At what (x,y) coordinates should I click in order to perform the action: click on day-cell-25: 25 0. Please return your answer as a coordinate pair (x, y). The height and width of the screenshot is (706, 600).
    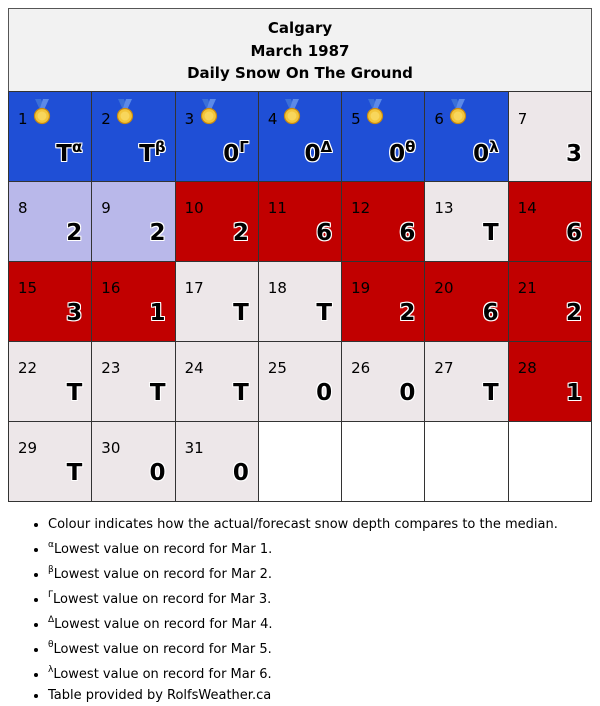
    Looking at the image, I should click on (300, 381).